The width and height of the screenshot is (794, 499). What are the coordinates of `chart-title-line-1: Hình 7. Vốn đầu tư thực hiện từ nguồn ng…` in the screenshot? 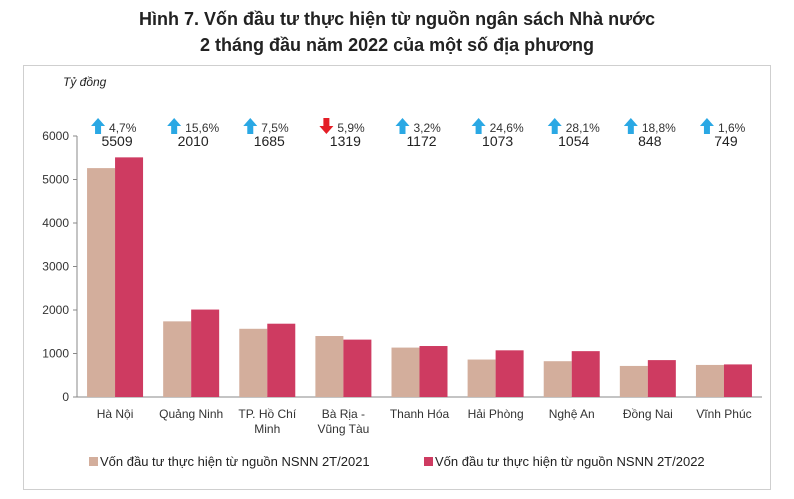 It's located at (397, 19).